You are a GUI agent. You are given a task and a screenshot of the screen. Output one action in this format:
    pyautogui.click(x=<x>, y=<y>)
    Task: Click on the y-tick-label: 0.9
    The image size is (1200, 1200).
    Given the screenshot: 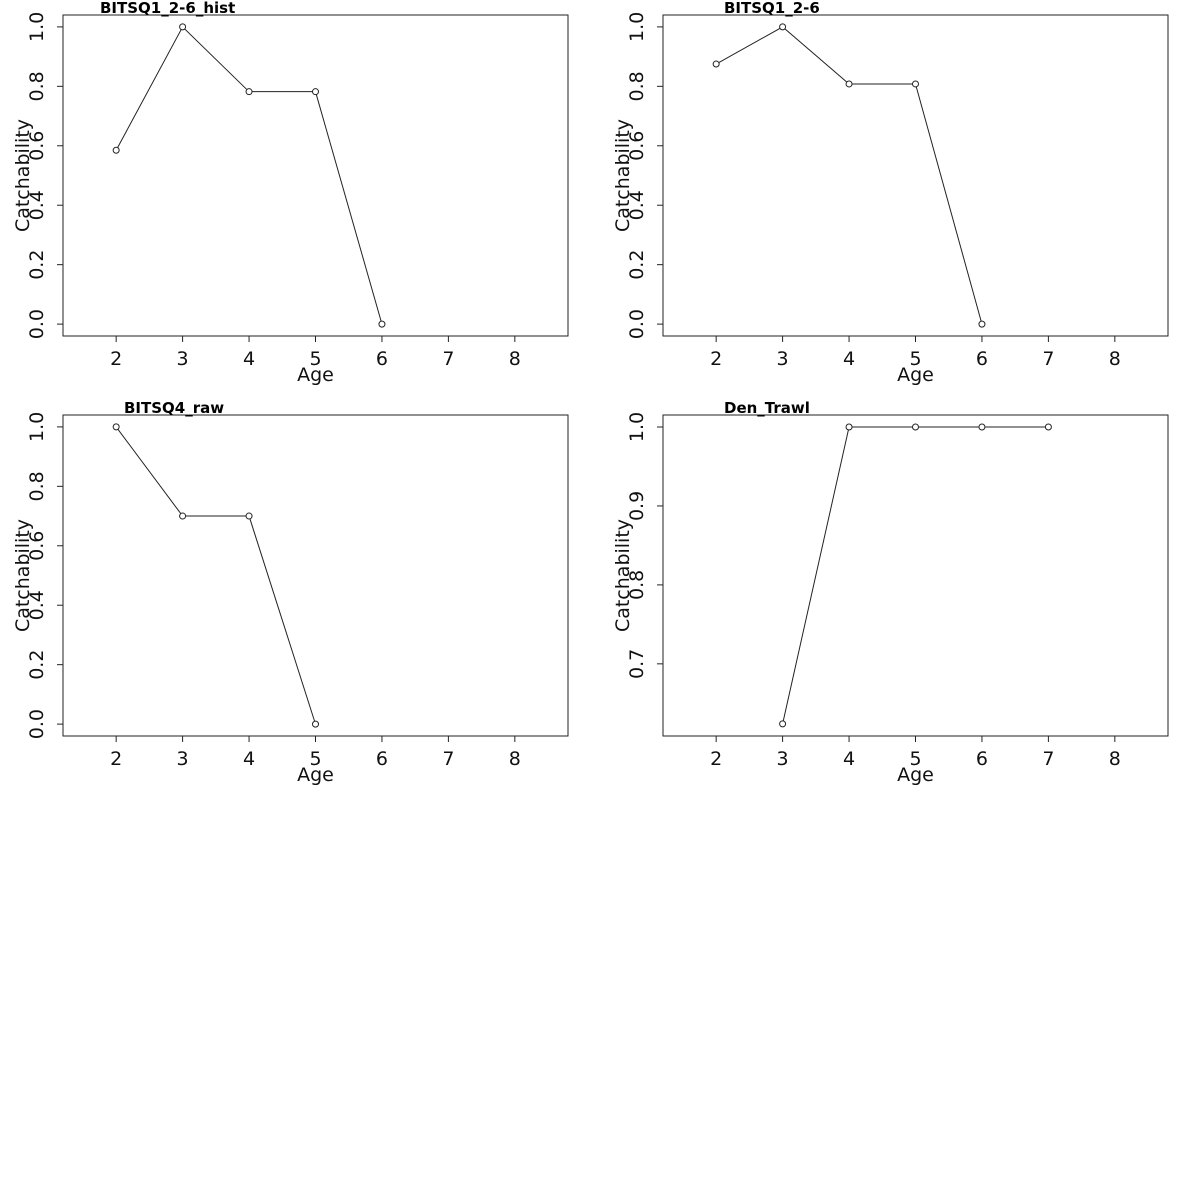 What is the action you would take?
    pyautogui.click(x=637, y=506)
    